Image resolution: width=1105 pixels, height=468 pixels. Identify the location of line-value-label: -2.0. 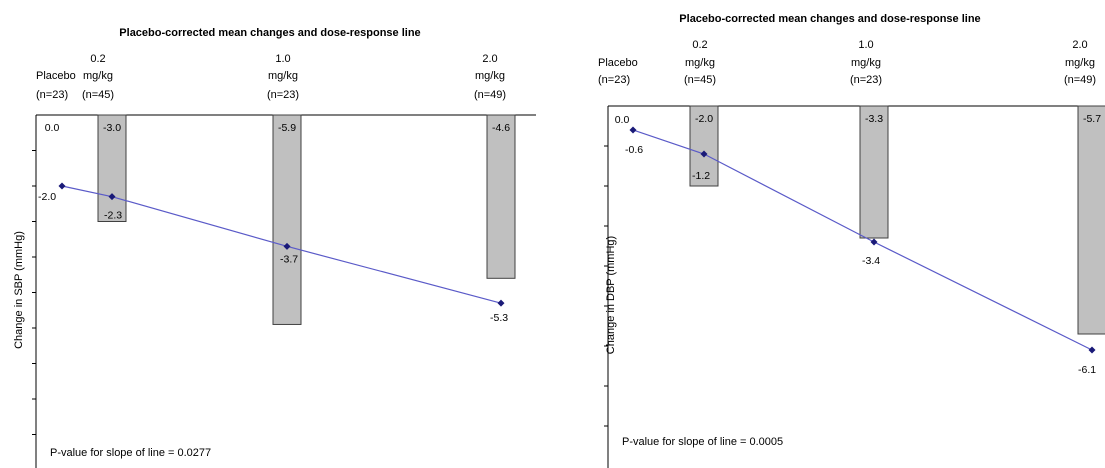
(47, 197).